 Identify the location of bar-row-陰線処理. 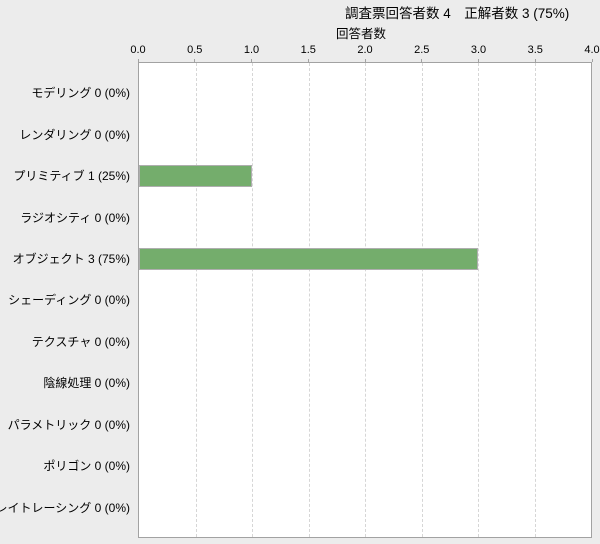
(365, 382).